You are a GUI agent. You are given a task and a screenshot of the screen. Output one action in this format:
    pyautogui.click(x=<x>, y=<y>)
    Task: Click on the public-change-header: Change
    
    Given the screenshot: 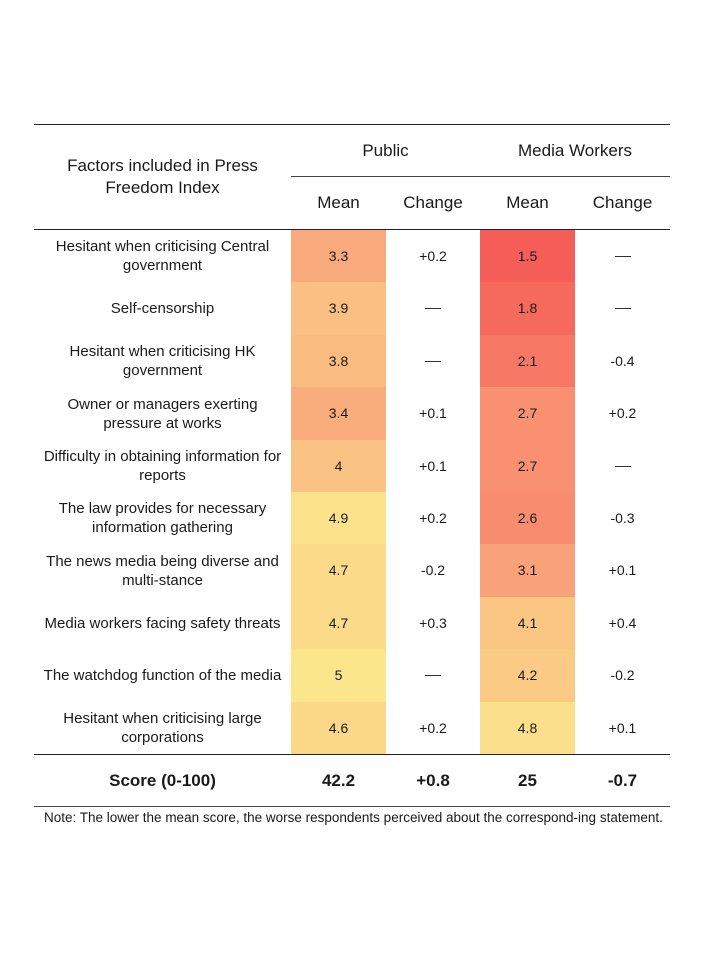 What is the action you would take?
    pyautogui.click(x=433, y=202)
    